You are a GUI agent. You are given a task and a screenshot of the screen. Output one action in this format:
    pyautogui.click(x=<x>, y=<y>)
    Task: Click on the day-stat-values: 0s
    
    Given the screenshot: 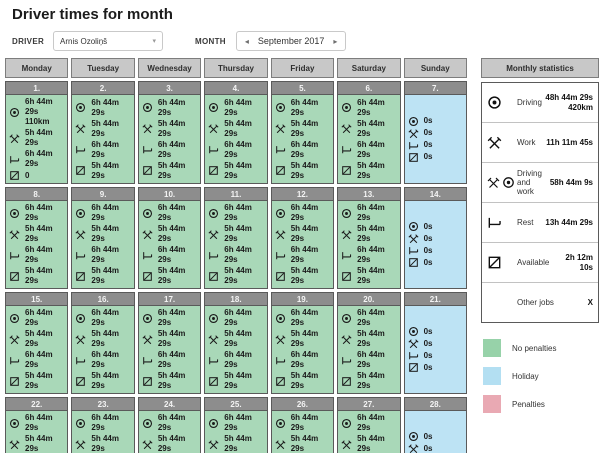 What is the action you would take?
    pyautogui.click(x=428, y=121)
    